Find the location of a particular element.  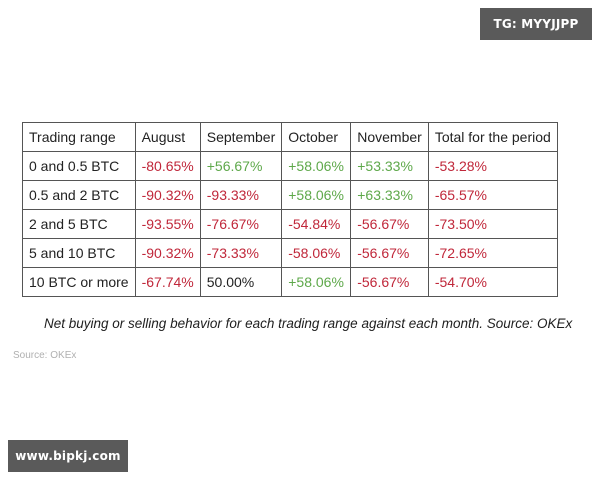

row-label: 0.5 and 2 BTC is located at coordinates (79, 195).